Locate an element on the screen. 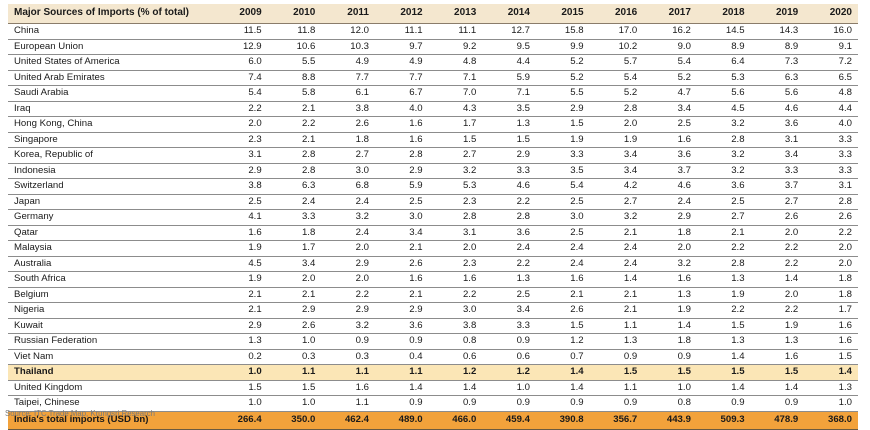 The height and width of the screenshot is (430, 870). value-cell: 5.7 is located at coordinates (616, 62).